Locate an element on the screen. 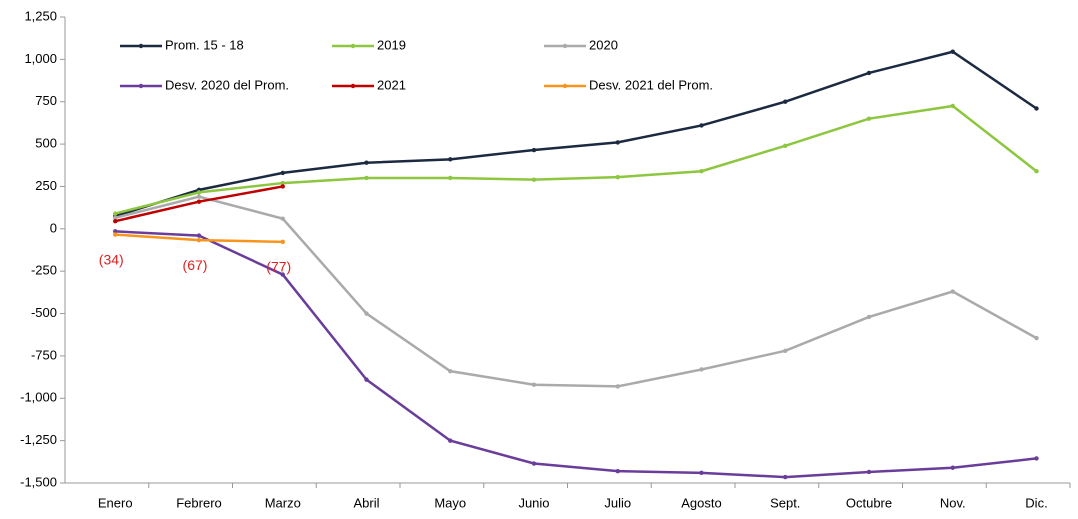 The image size is (1078, 519). y-tick-label: 250 is located at coordinates (46, 185).